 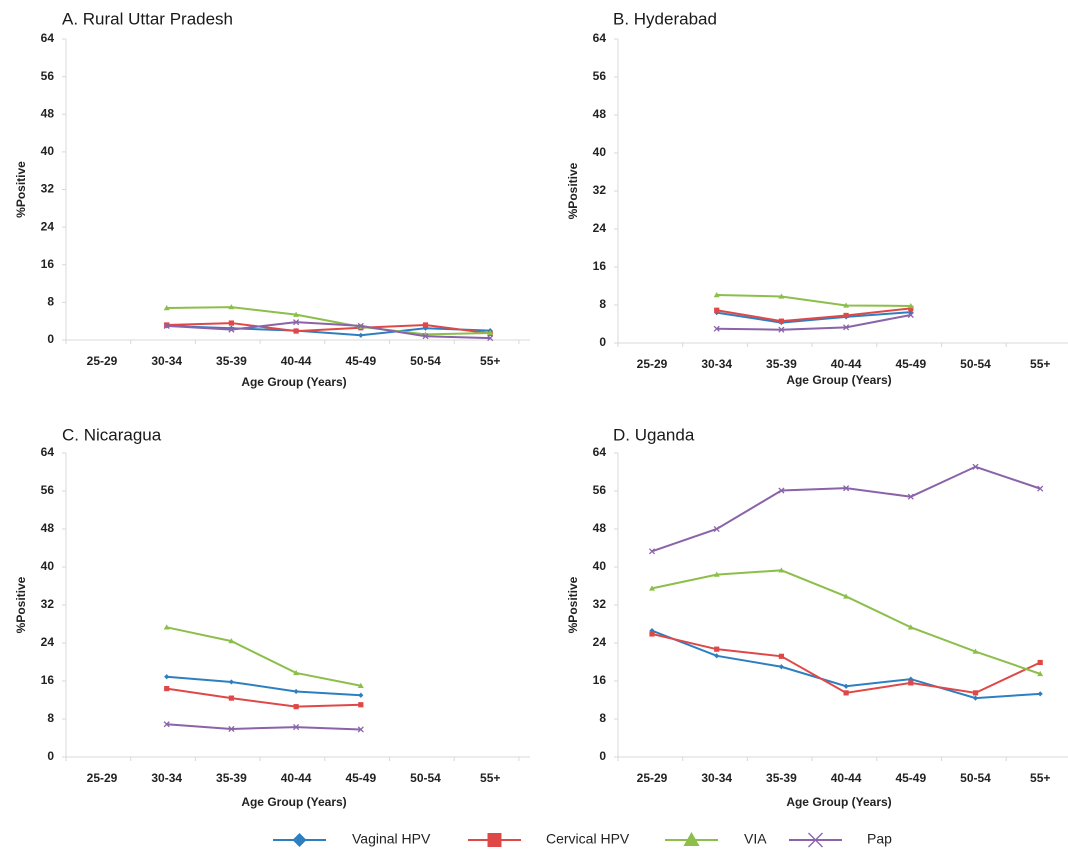 I want to click on chart-title: A. Rural Uttar Pradesh, so click(x=147, y=18).